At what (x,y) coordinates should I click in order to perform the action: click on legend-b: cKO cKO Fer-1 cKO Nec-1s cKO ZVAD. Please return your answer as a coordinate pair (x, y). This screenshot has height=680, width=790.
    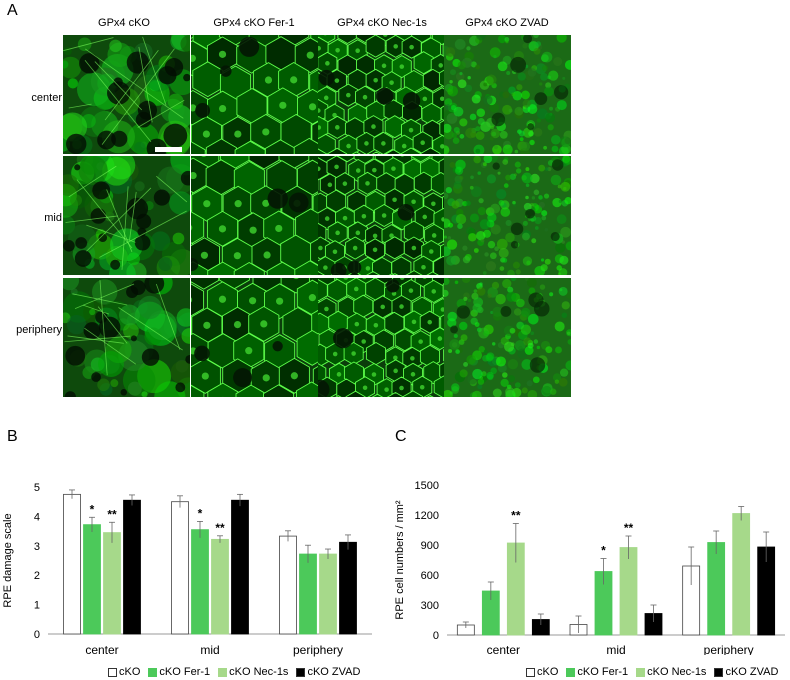
    Looking at the image, I should click on (238, 672).